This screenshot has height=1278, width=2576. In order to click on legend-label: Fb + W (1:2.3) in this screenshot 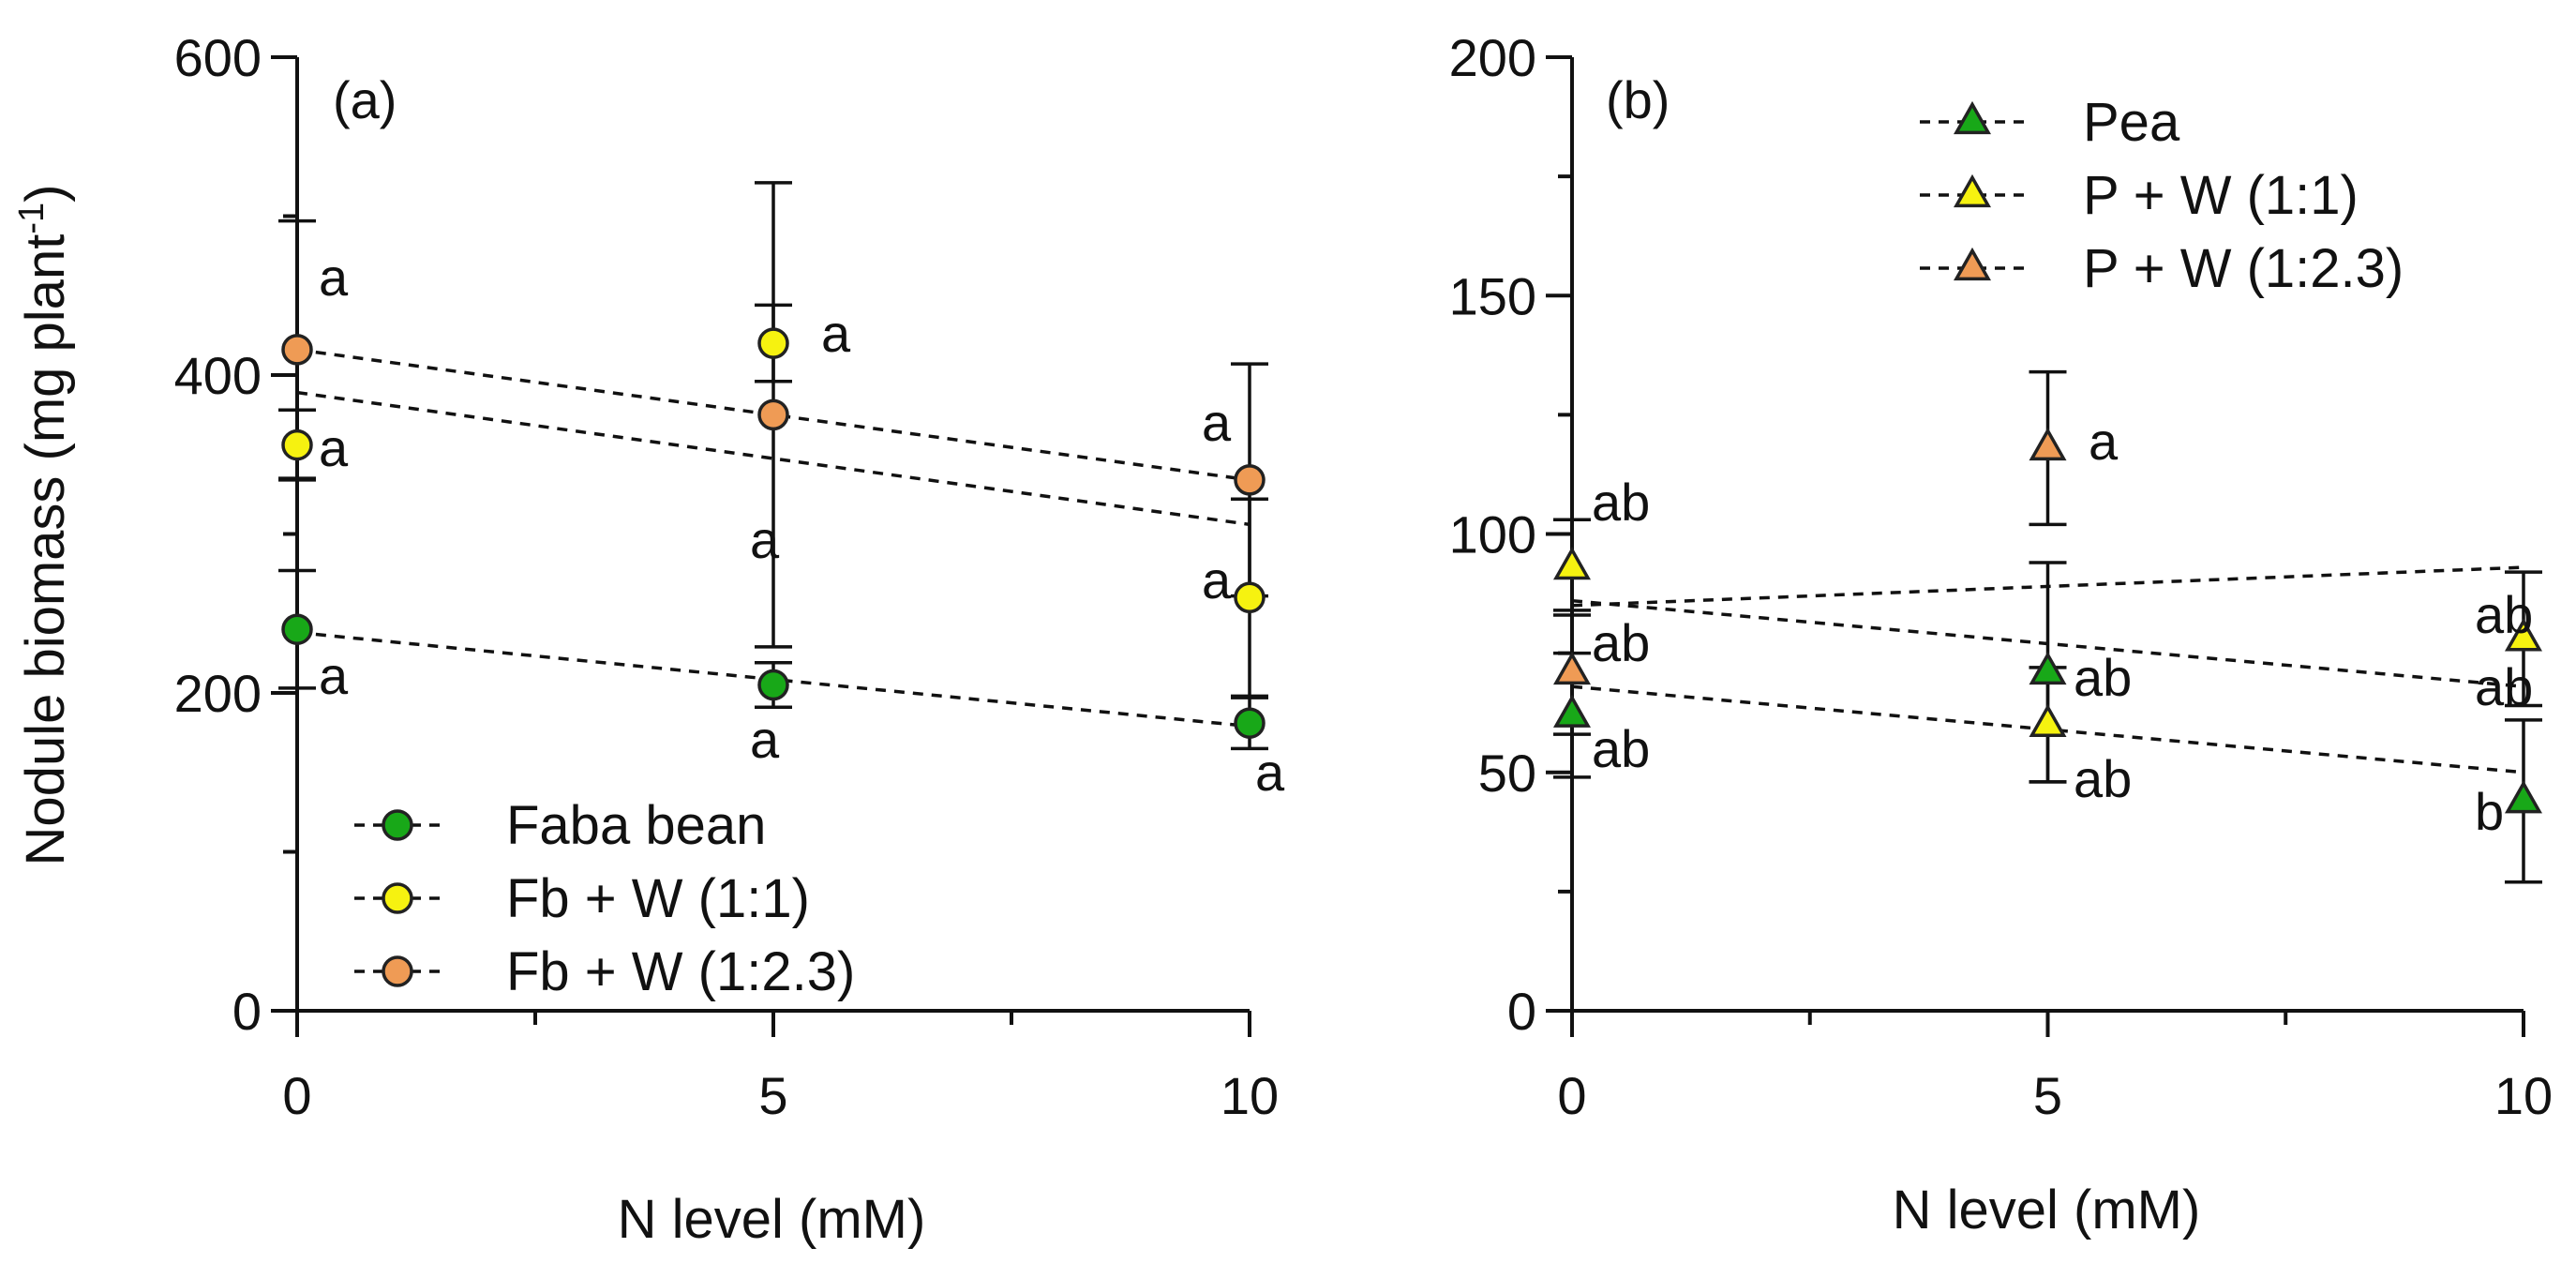, I will do `click(681, 971)`.